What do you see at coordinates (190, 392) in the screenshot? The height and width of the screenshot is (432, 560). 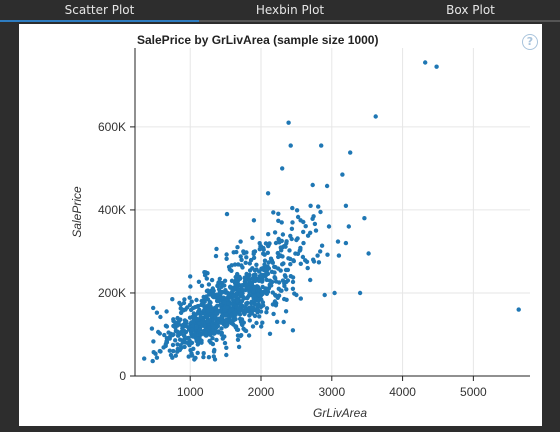 I see `x-tick-label: 1000` at bounding box center [190, 392].